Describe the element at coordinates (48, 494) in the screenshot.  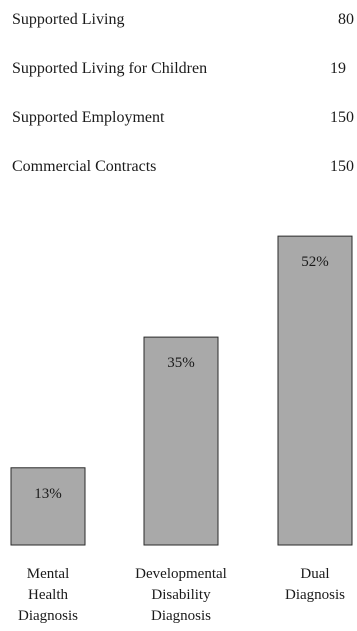
I see `bar-value-label: 13%` at that location.